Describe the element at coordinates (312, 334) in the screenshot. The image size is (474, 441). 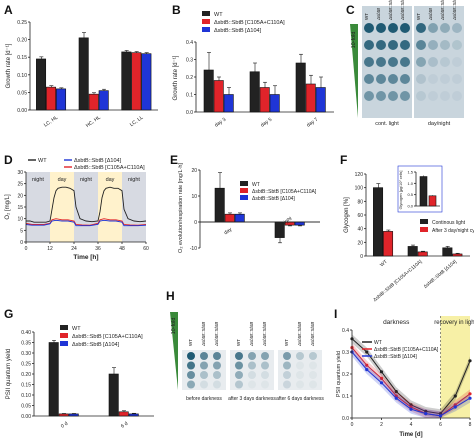
I see `panel-H-strain-label: ΔsbtB::SbtB` at that location.